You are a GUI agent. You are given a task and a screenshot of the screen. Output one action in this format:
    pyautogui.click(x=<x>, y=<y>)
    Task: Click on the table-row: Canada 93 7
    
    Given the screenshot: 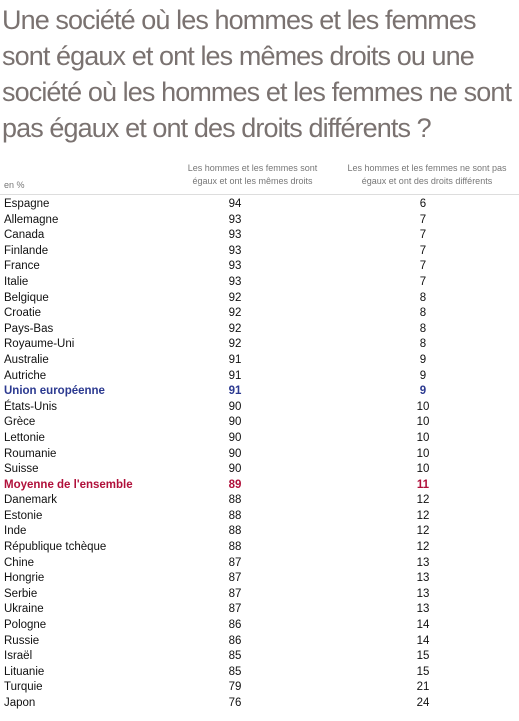 What is the action you would take?
    pyautogui.click(x=259, y=235)
    